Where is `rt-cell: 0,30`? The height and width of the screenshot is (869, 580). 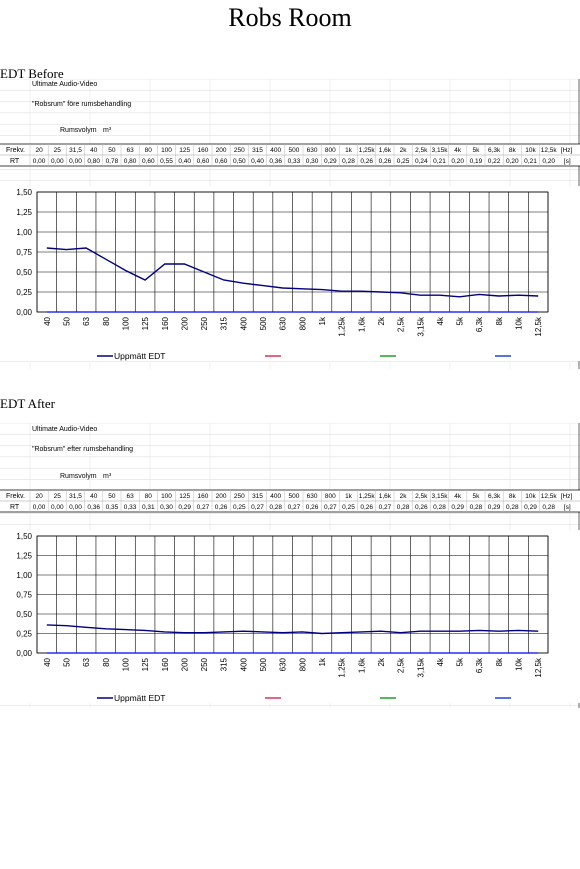
rt-cell: 0,30 is located at coordinates (166, 507).